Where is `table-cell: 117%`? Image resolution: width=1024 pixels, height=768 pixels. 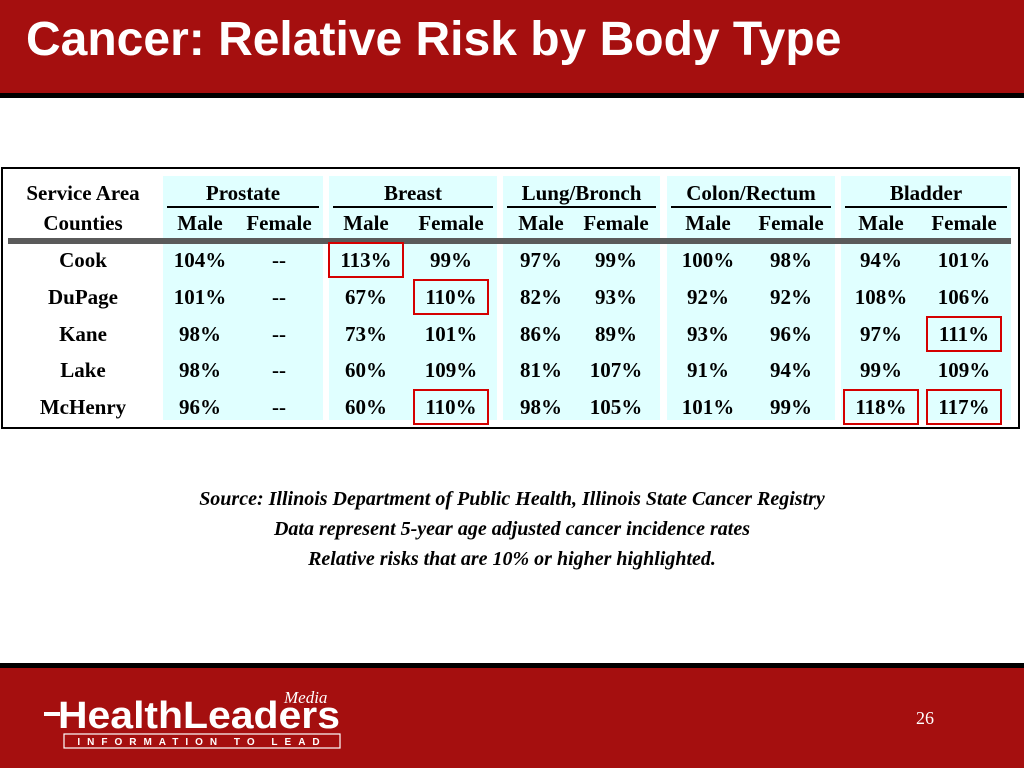
table-cell: 117% is located at coordinates (964, 407).